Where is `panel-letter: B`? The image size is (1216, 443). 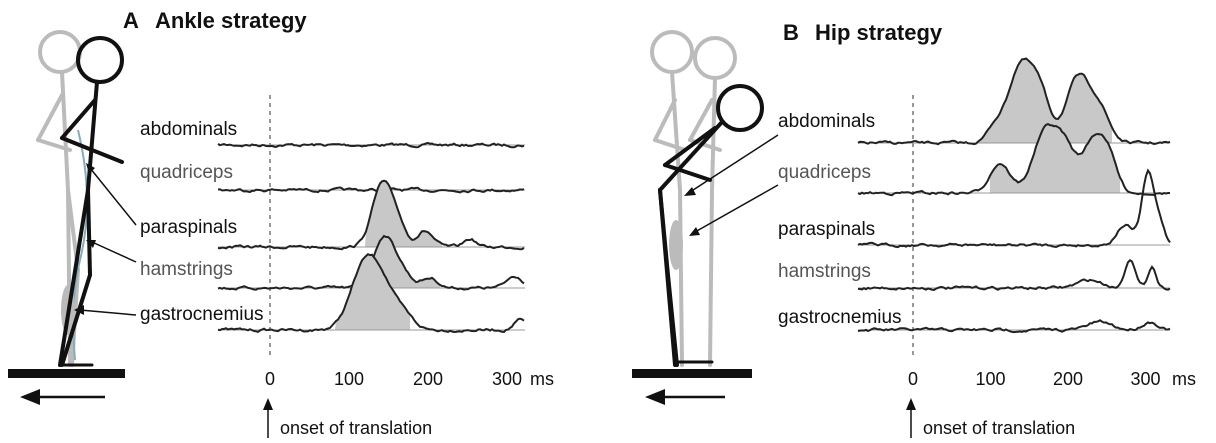 panel-letter: B is located at coordinates (791, 32).